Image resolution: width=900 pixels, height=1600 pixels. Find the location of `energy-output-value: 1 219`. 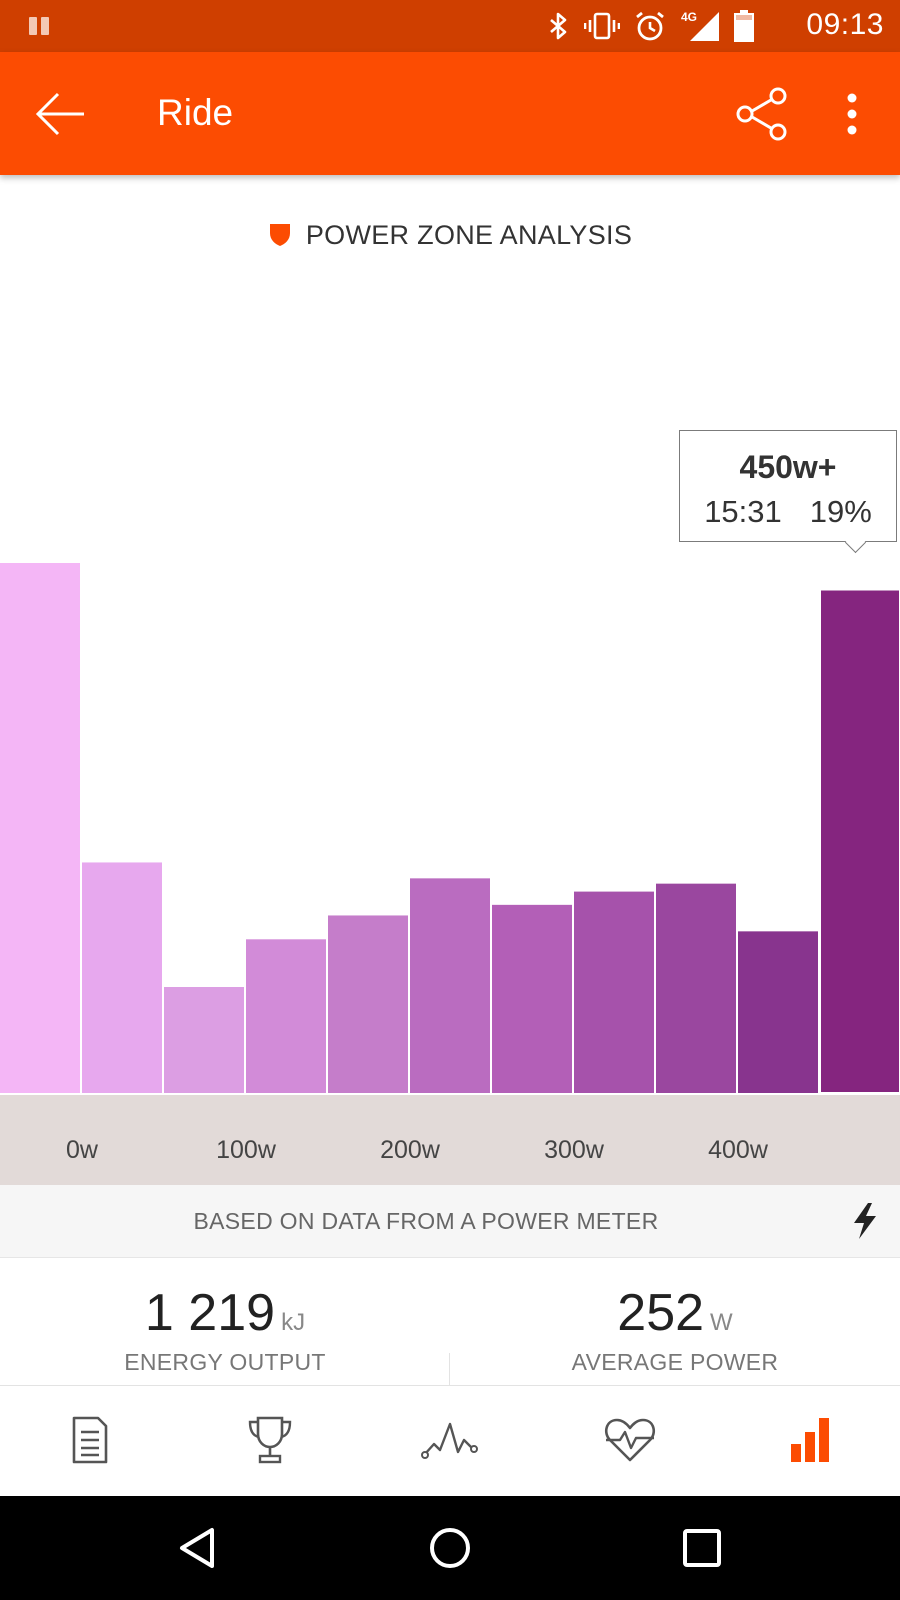

energy-output-value: 1 219 is located at coordinates (210, 1313).